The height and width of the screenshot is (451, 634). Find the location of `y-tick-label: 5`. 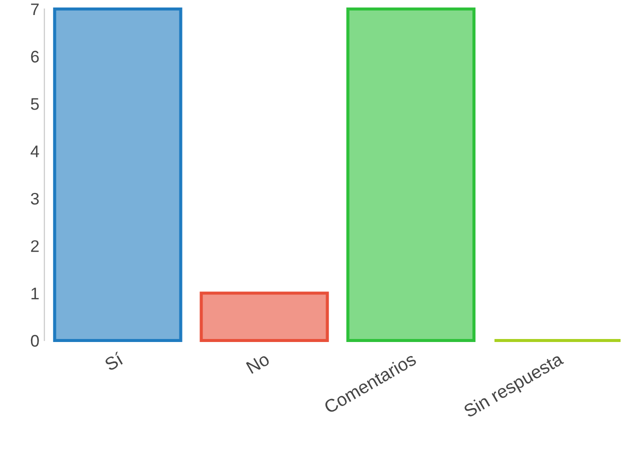

y-tick-label: 5 is located at coordinates (34, 104).